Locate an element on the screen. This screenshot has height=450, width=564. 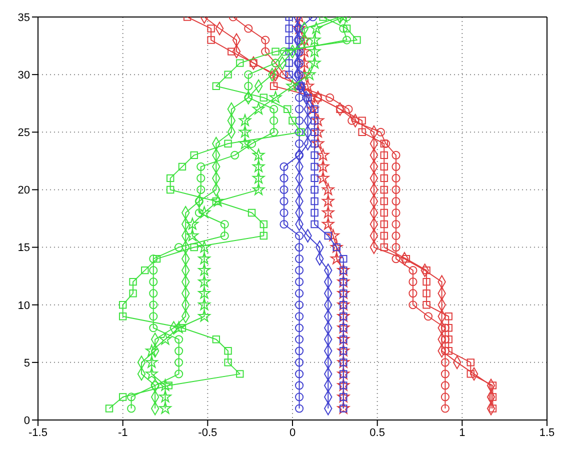
y-tick-label: 30 is located at coordinates (24, 75).